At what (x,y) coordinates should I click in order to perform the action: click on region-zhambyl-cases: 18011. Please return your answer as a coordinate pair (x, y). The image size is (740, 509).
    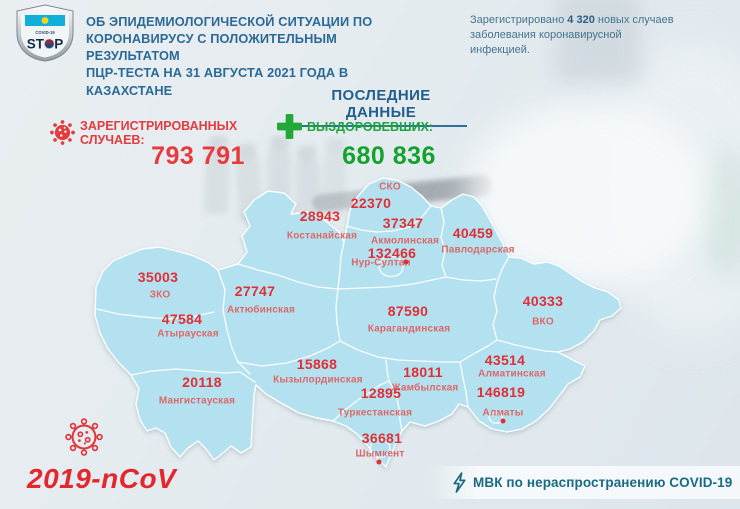
    Looking at the image, I should click on (423, 372).